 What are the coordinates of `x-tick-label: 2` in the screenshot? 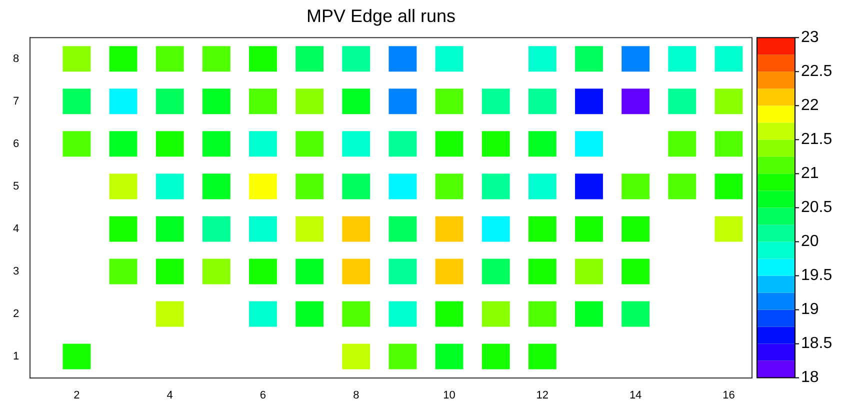 It's located at (77, 395).